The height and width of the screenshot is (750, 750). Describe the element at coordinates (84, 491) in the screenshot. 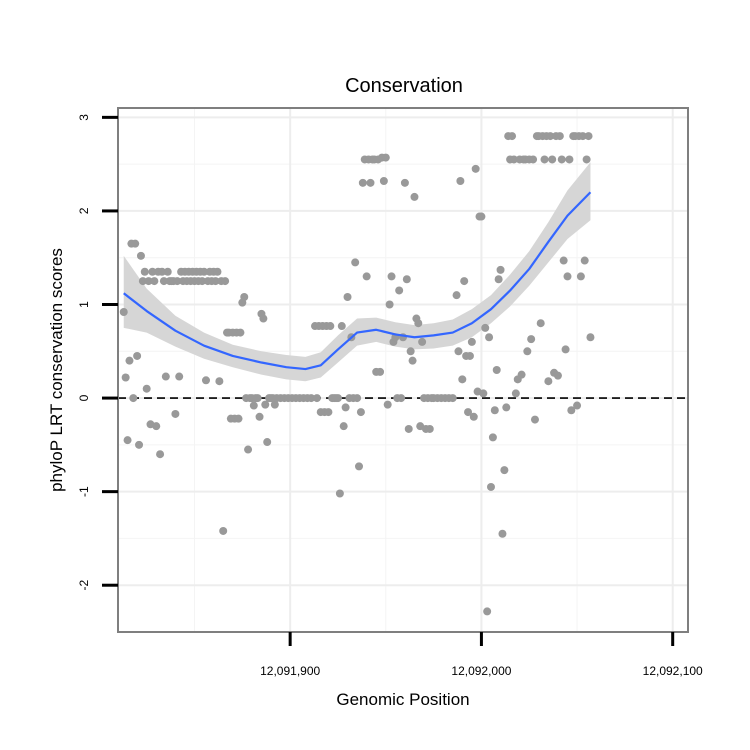

I see `y-tick-label: -1` at that location.